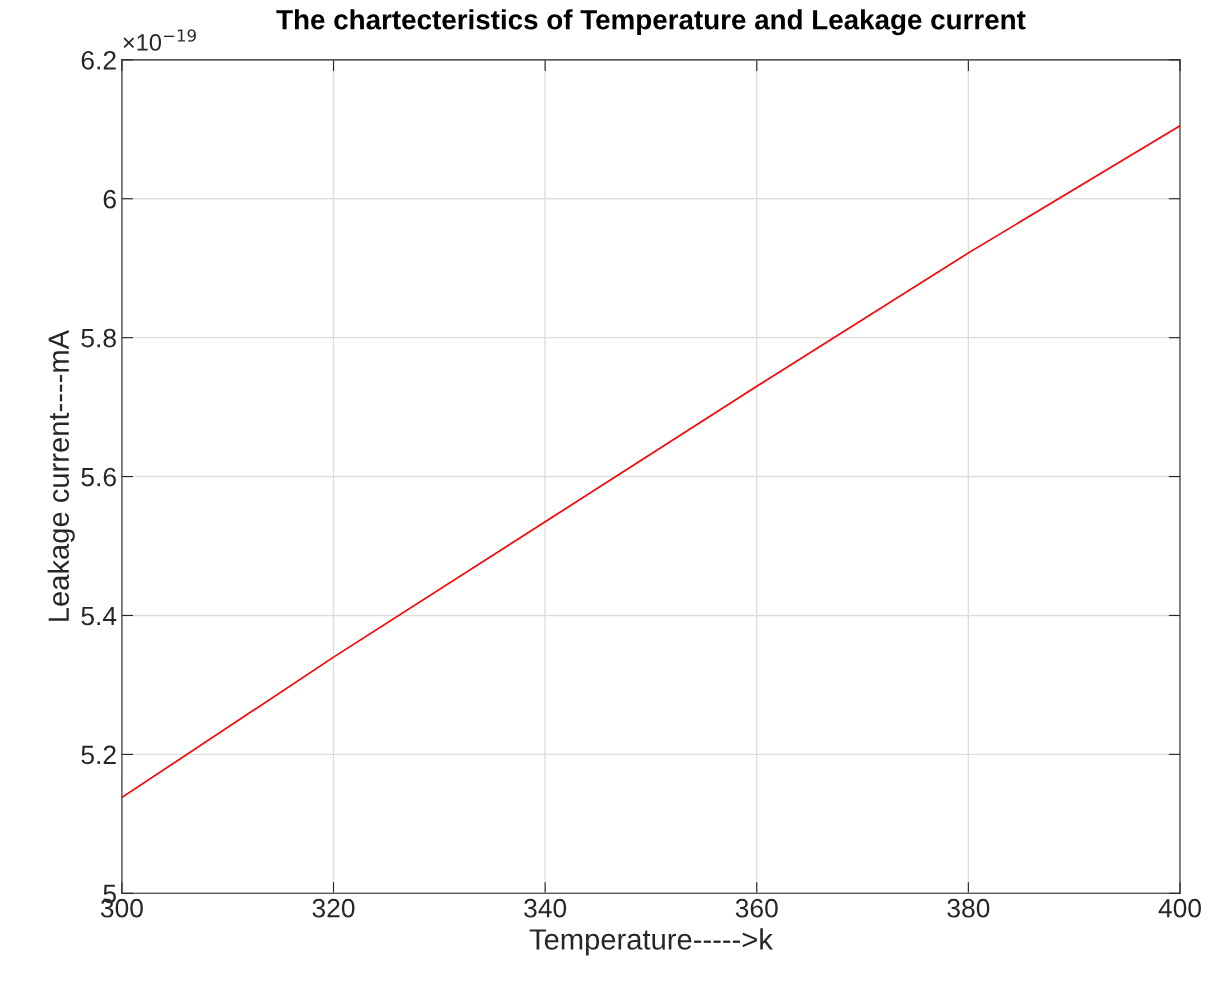 Image resolution: width=1219 pixels, height=997 pixels. Describe the element at coordinates (333, 908) in the screenshot. I see `x-tick-label: 320` at that location.